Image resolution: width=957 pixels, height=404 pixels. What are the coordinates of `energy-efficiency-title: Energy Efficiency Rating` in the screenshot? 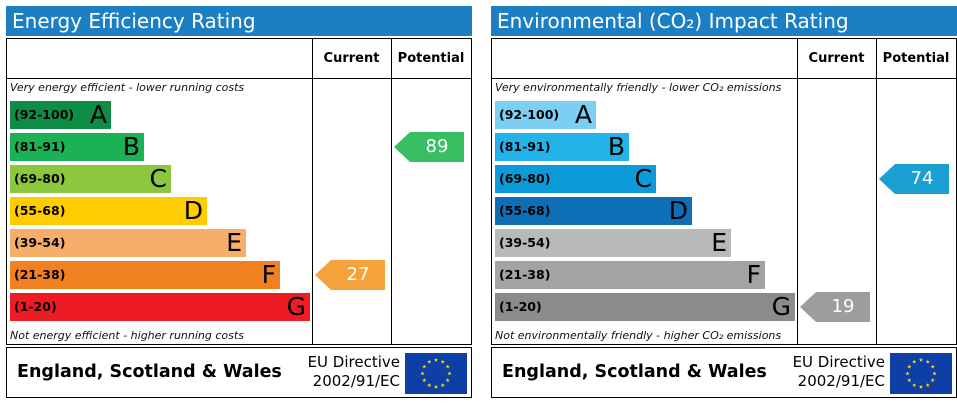 It's located at (239, 21).